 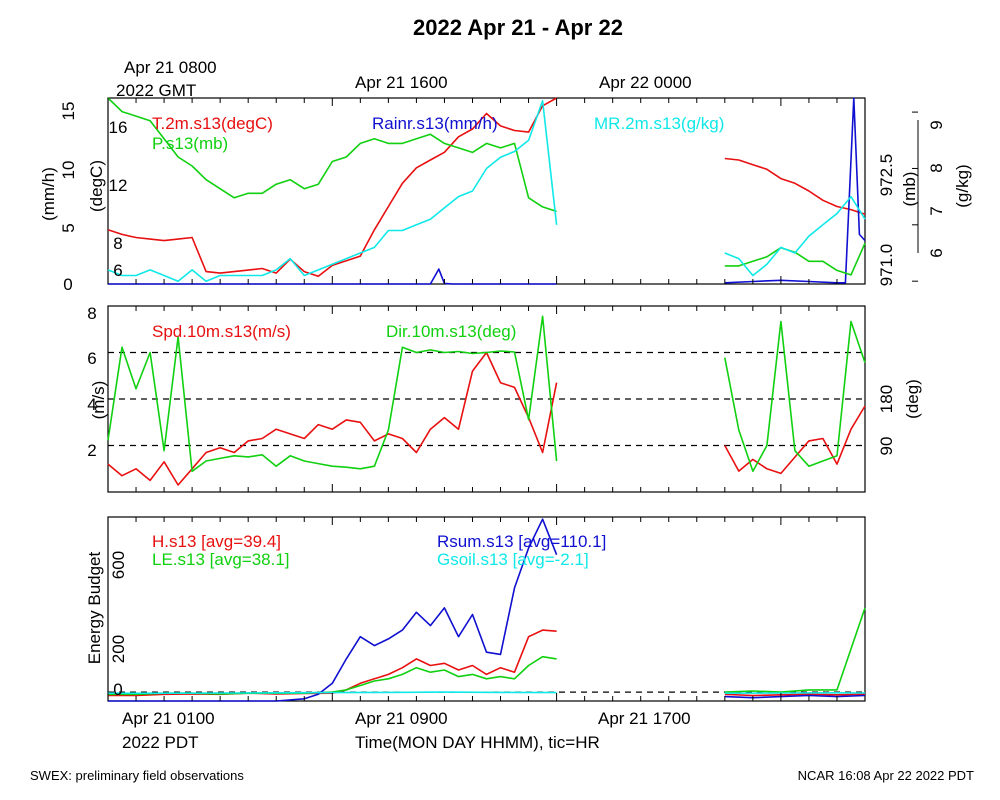 I want to click on direction-tick-label: 90, so click(x=886, y=446).